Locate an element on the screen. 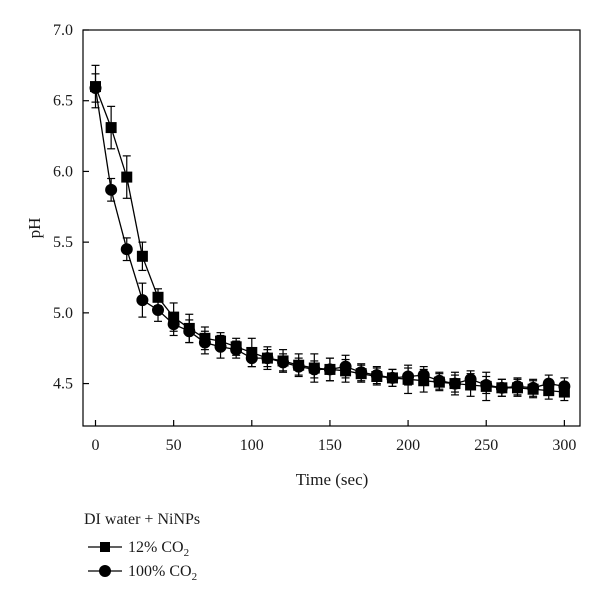  y-axis-label: pH is located at coordinates (34, 228).